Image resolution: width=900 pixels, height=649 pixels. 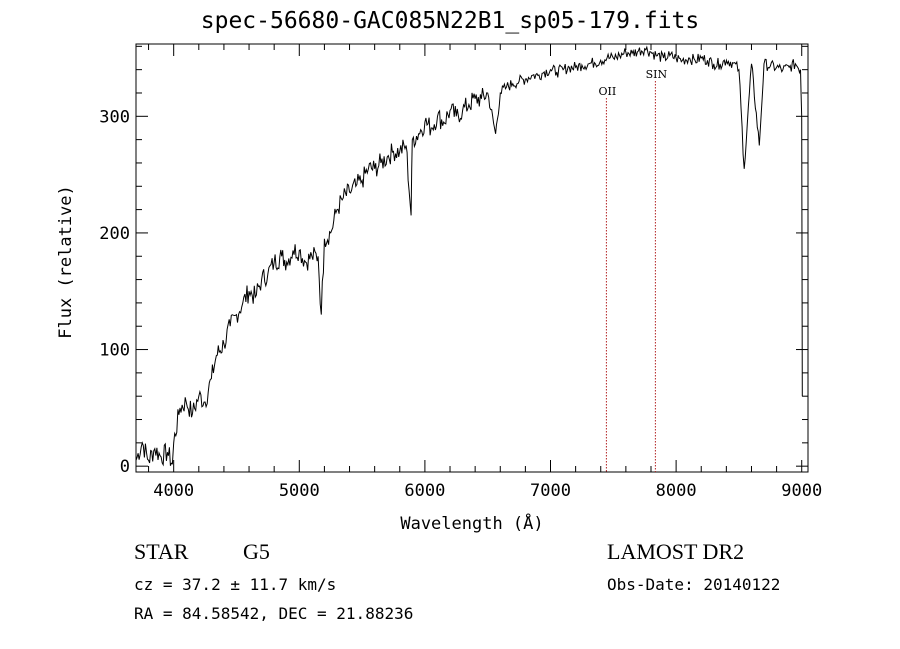 I want to click on survey-name: LAMOST DR2, so click(x=676, y=551).